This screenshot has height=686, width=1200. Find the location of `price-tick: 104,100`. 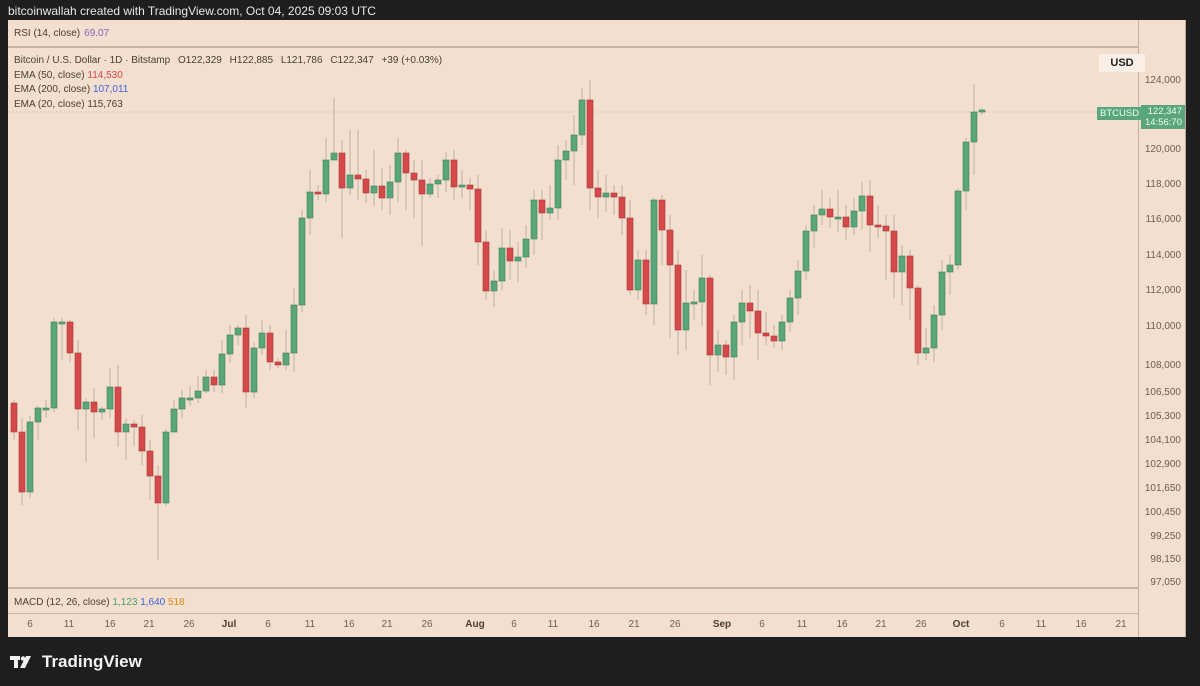

price-tick: 104,100 is located at coordinates (1162, 440).